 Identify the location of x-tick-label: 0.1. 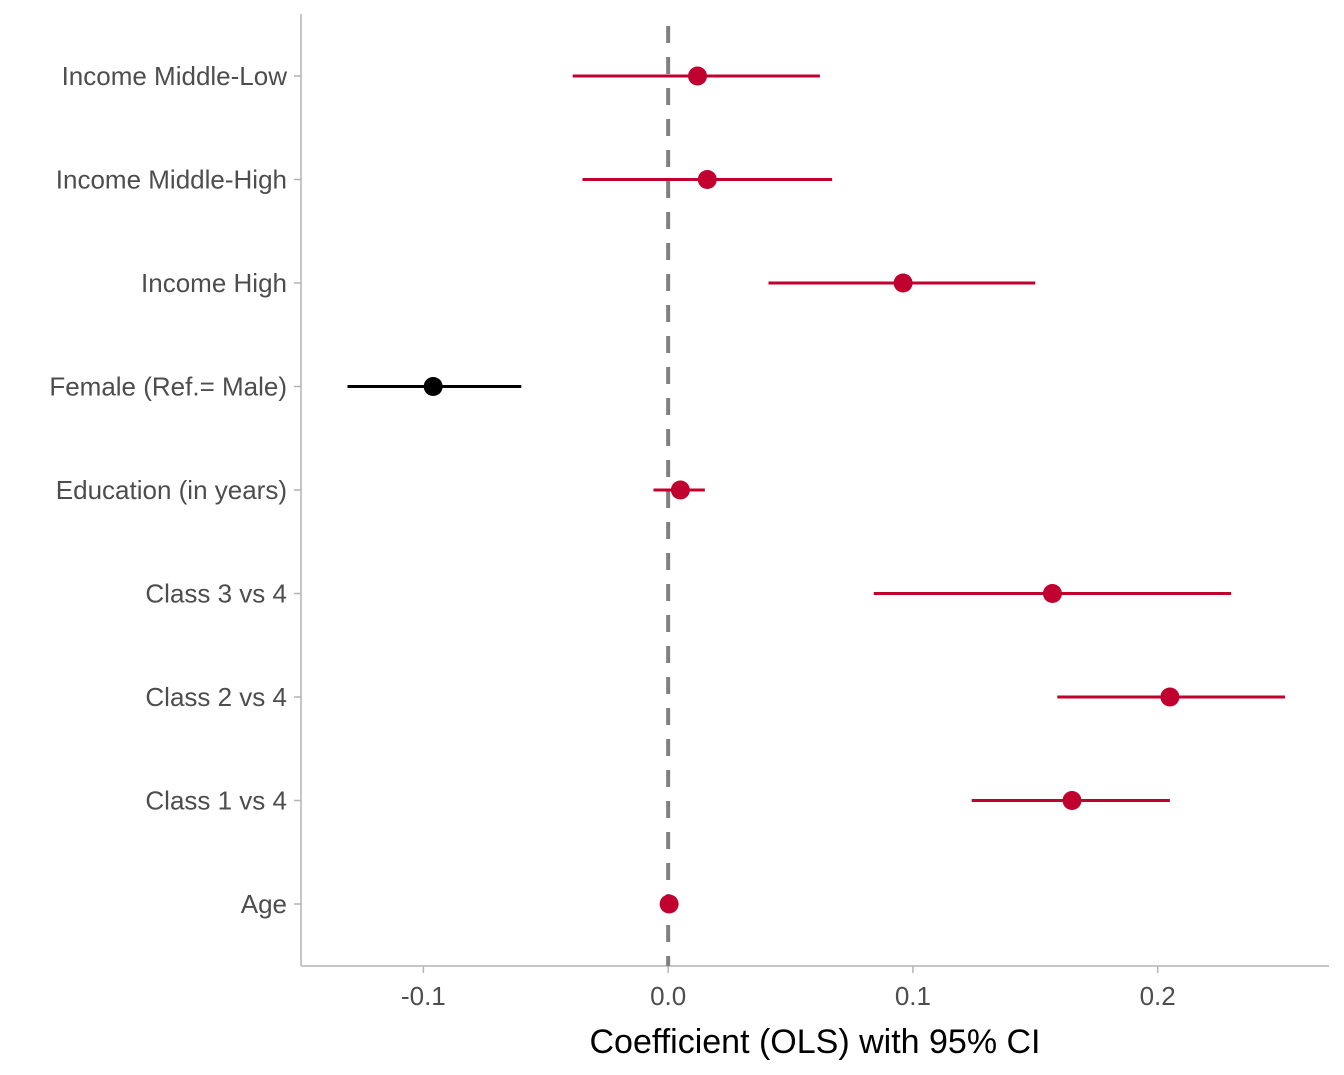
(913, 996).